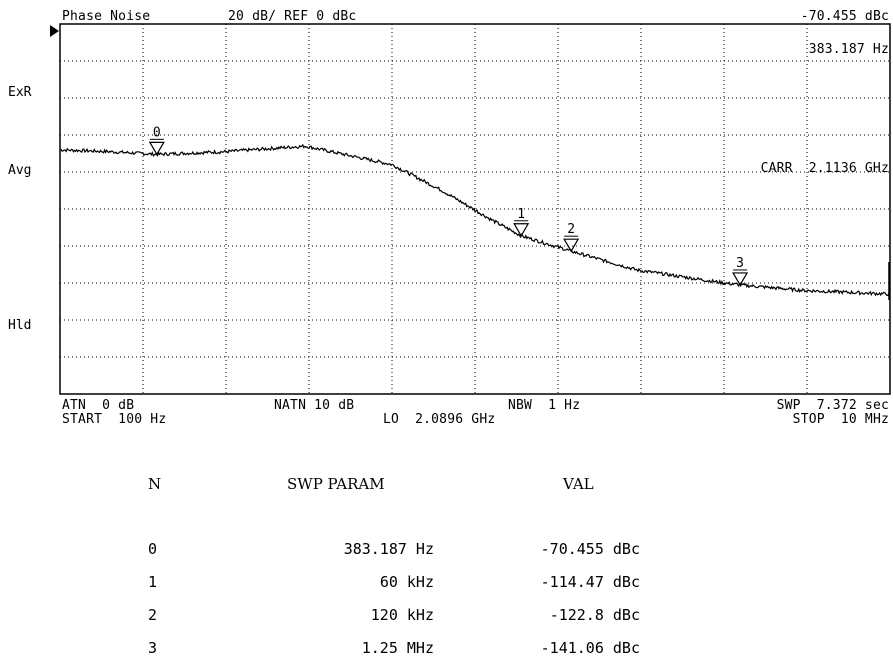 The width and height of the screenshot is (893, 671). I want to click on table-row-n: 2, so click(153, 615).